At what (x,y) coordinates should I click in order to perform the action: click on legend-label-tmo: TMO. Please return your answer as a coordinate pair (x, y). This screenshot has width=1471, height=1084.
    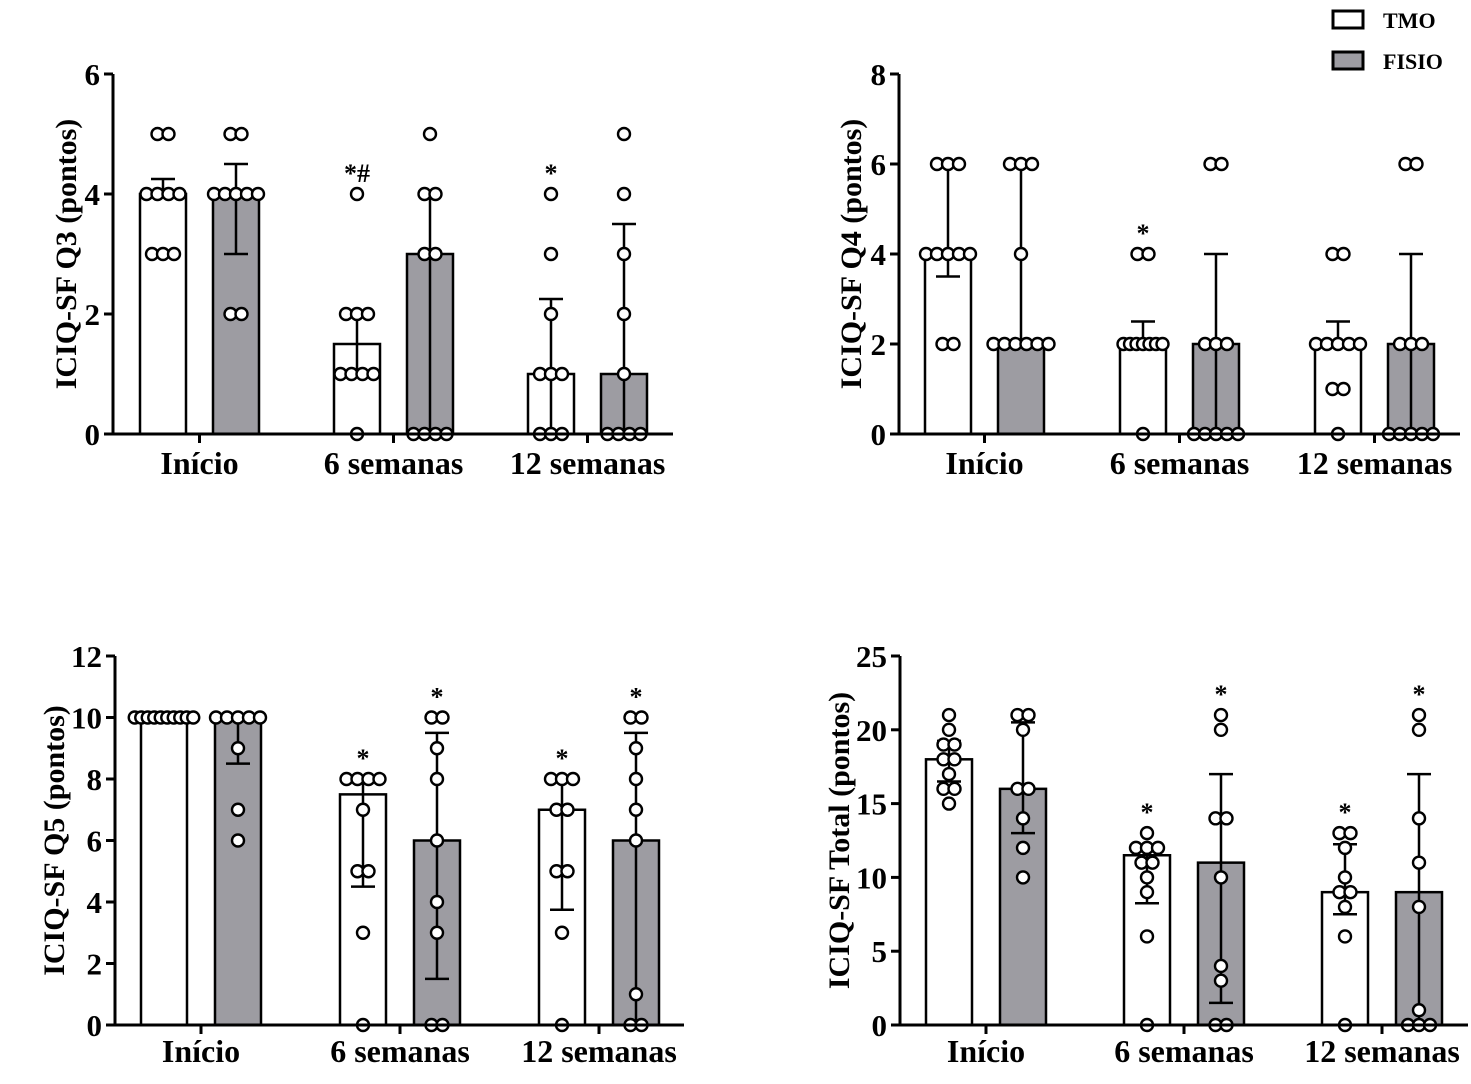
    Looking at the image, I should click on (1409, 20).